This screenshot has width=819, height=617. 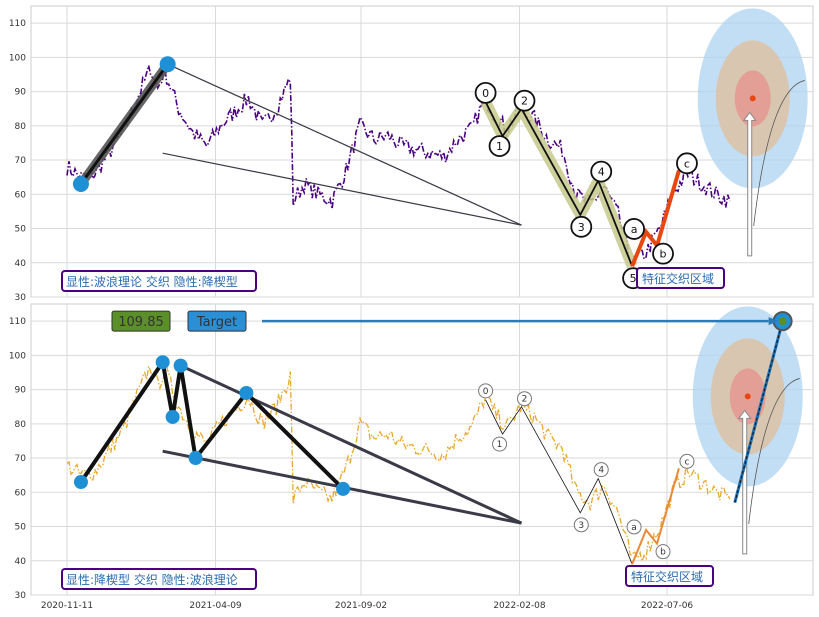 What do you see at coordinates (124, 124) in the screenshot?
I see `wedge-pattern-line` at bounding box center [124, 124].